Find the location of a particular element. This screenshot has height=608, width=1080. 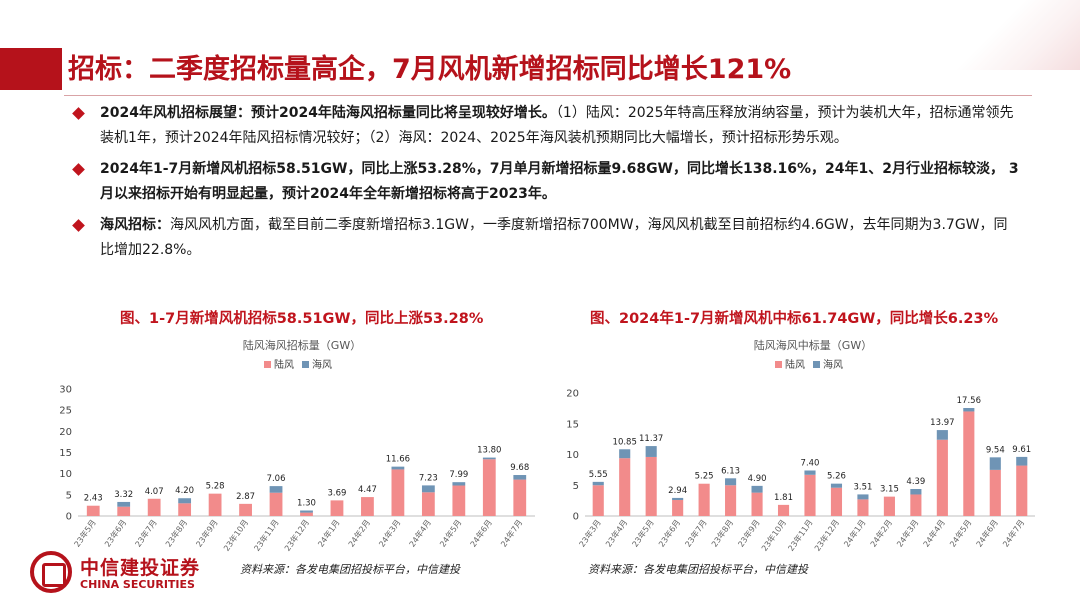

data-label: 2.87 is located at coordinates (245, 497).